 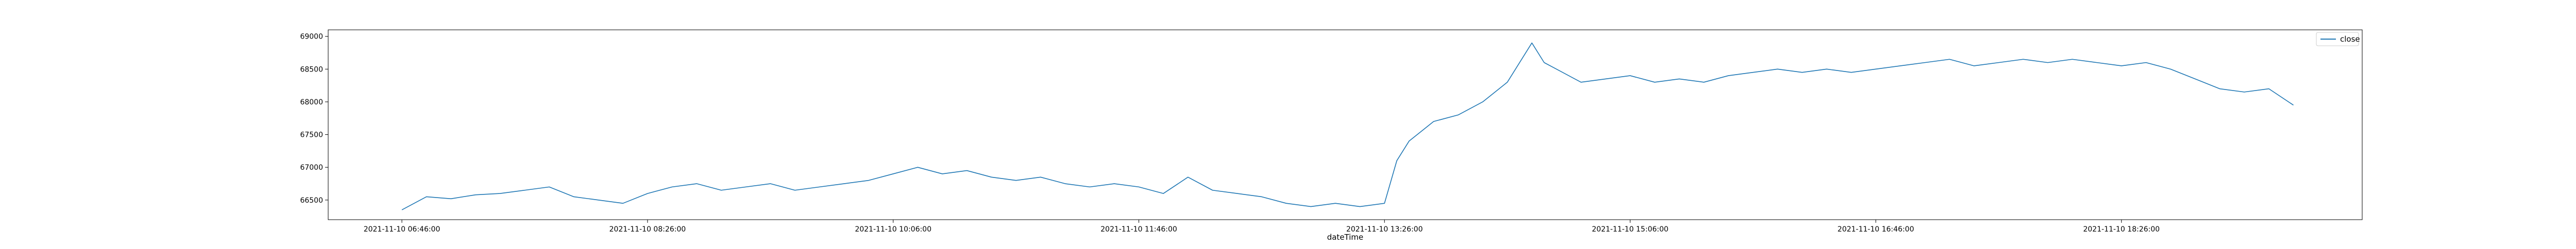 I want to click on legend-label-close: close, so click(x=2350, y=39).